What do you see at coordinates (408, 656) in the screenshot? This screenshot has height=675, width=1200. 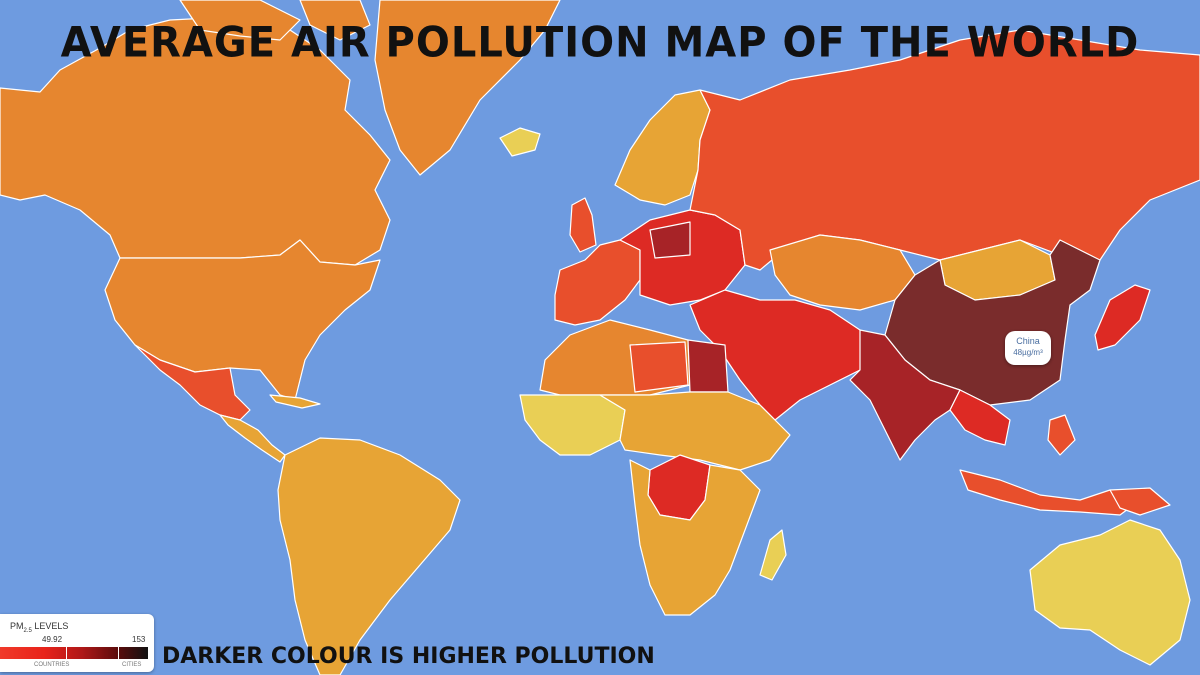 I see `map-caption: DARKER COLOUR IS HIGHER POLLUTION` at bounding box center [408, 656].